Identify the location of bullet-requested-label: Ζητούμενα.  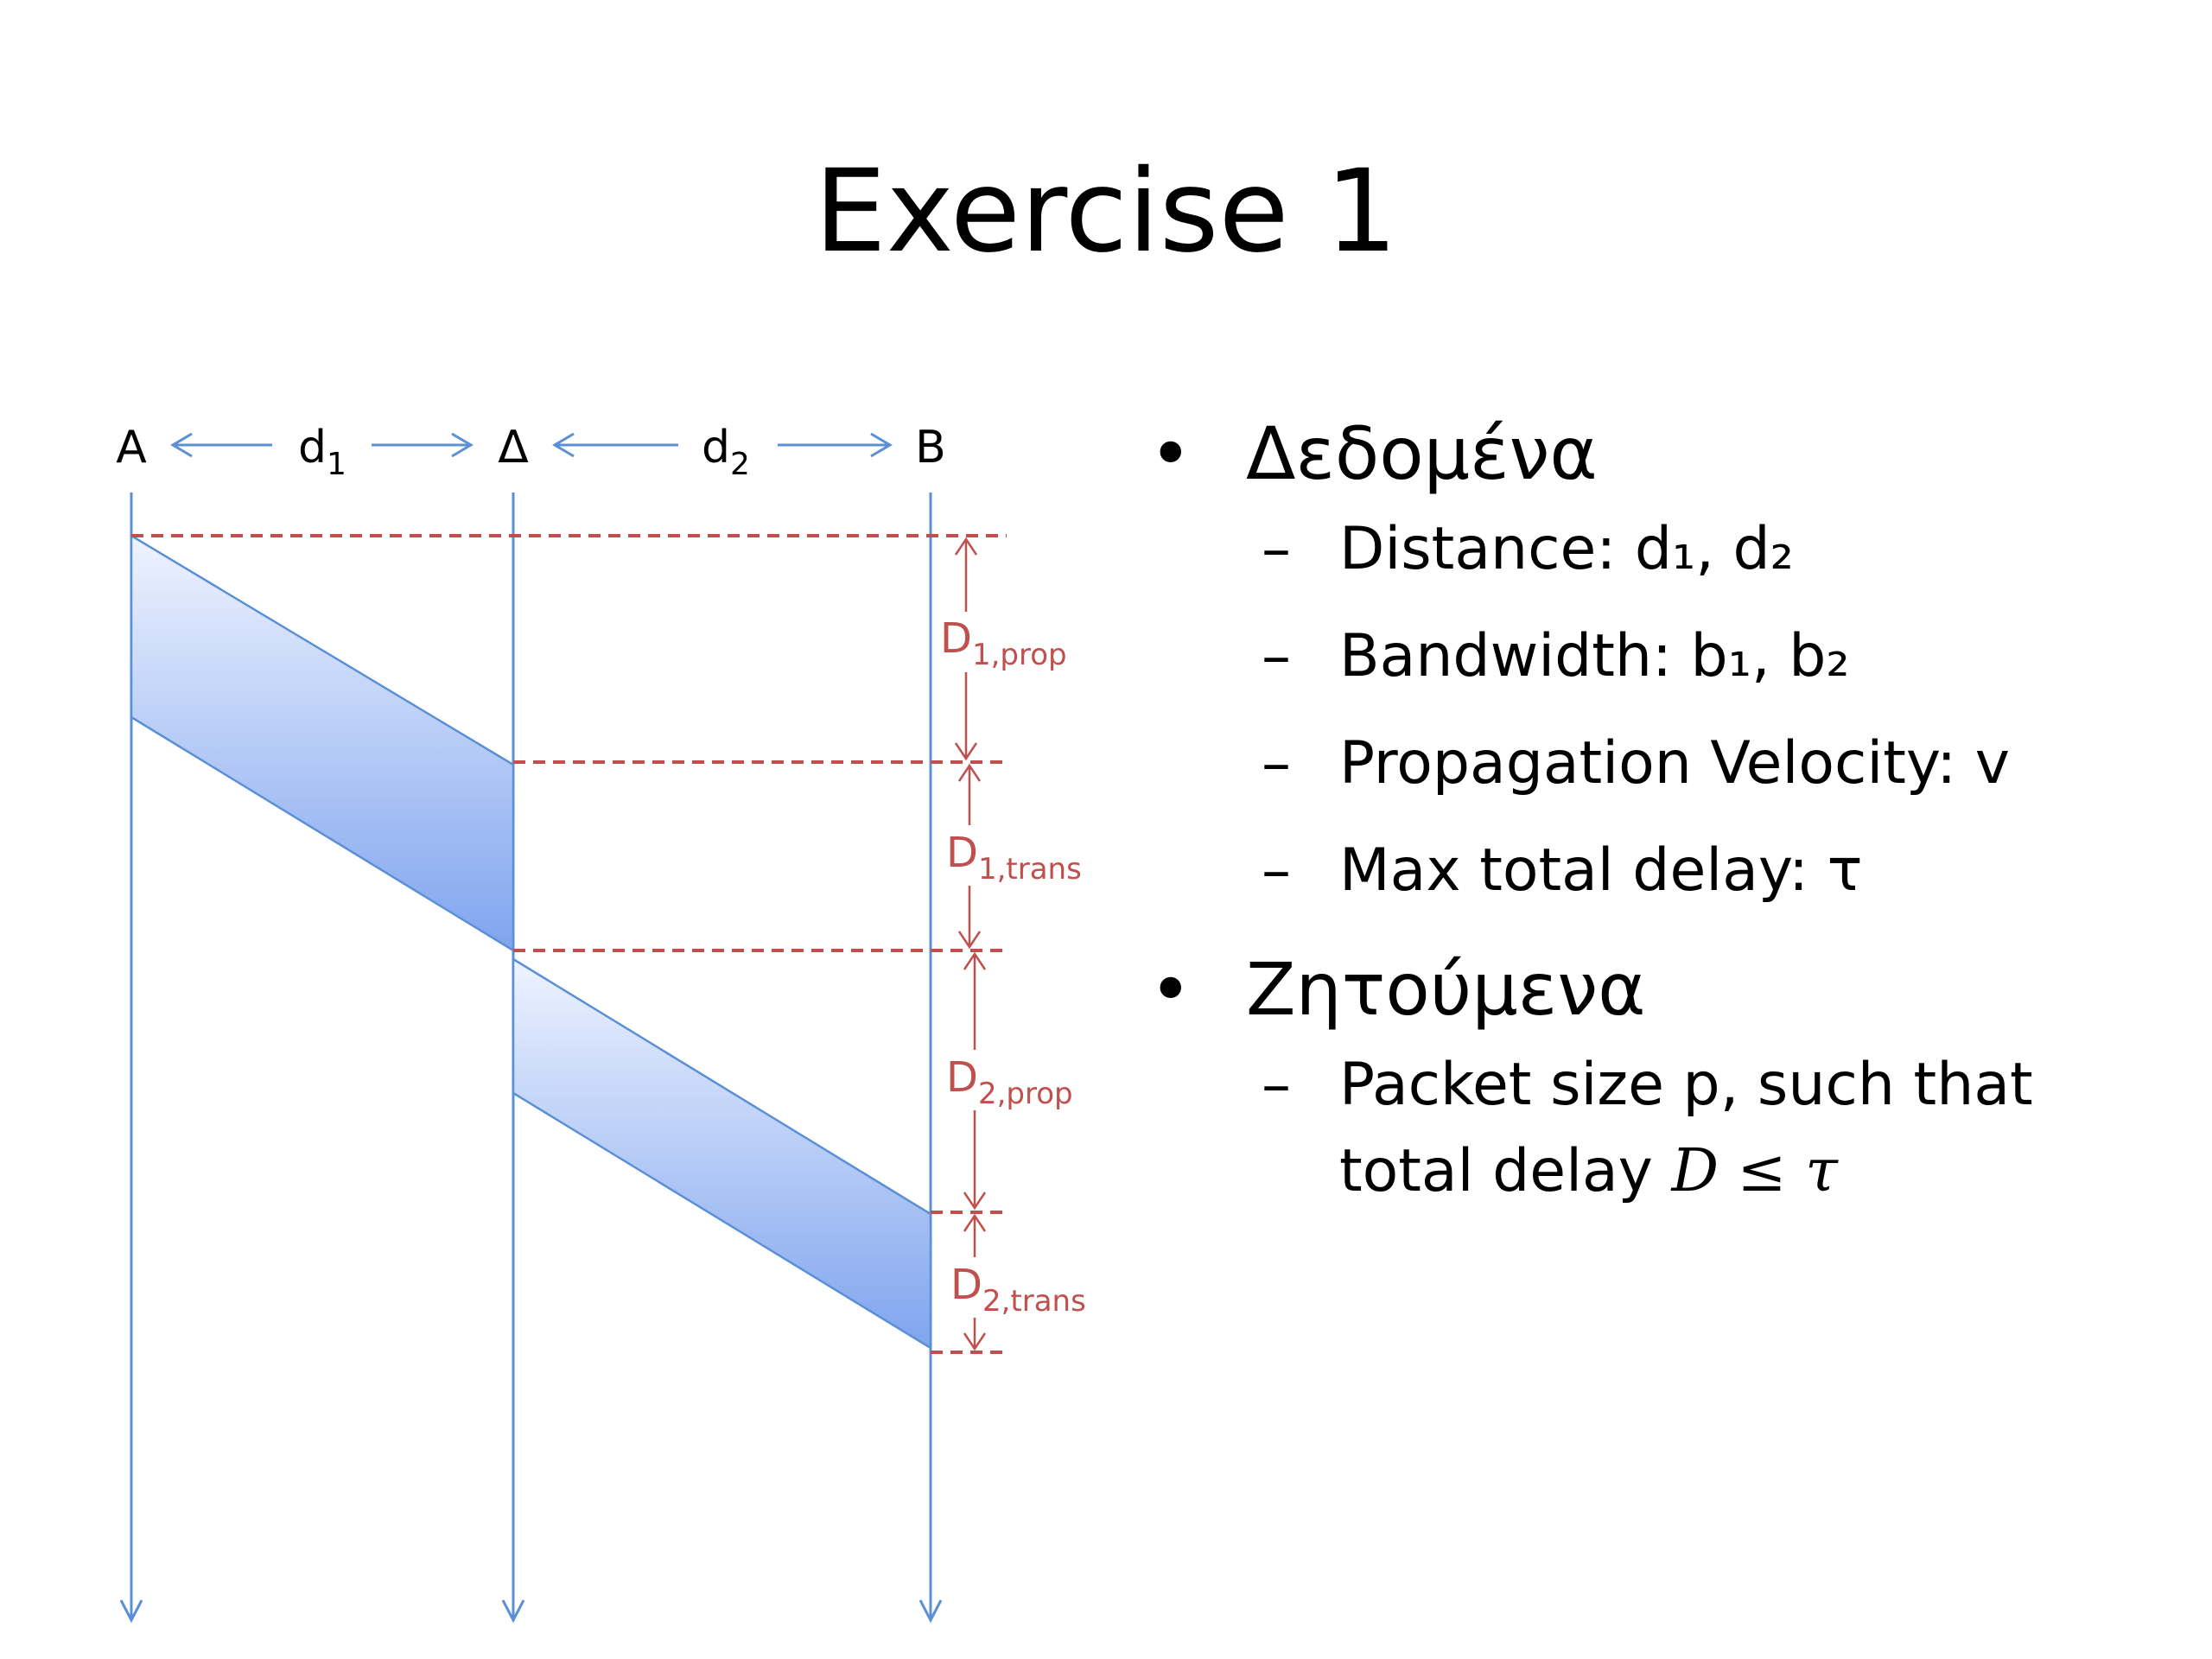
(1446, 990).